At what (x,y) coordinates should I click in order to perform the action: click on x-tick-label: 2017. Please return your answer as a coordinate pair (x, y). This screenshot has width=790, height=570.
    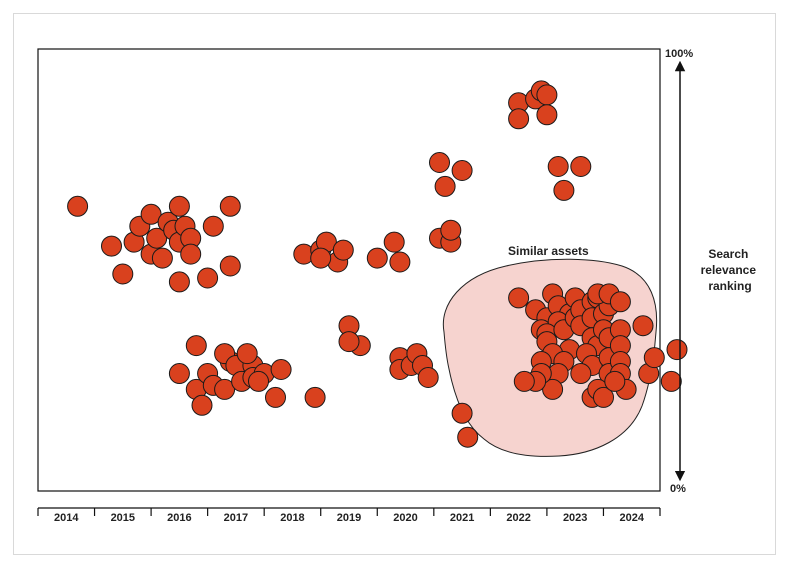
    Looking at the image, I should click on (236, 518).